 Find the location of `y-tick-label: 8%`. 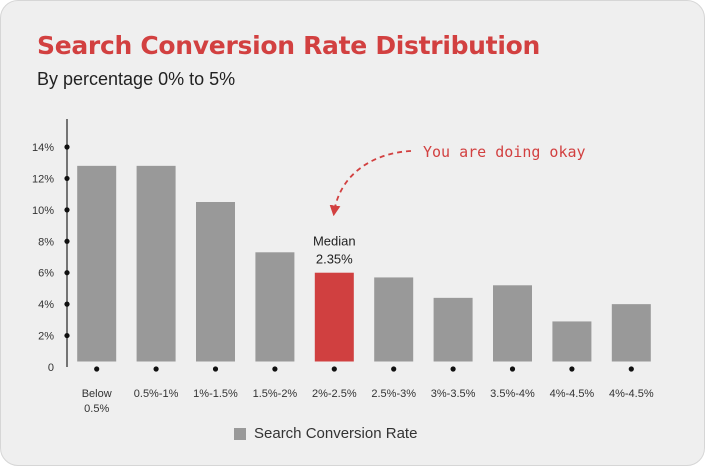

y-tick-label: 8% is located at coordinates (46, 242).